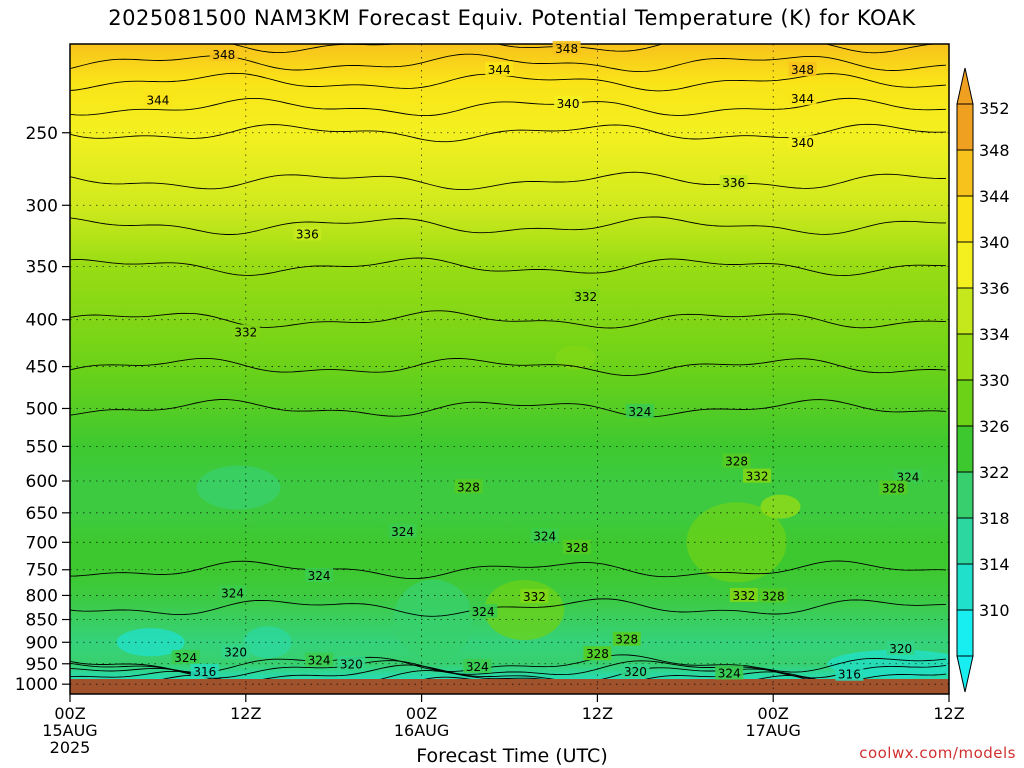 The width and height of the screenshot is (1024, 768). I want to click on y-tick-label: 450, so click(42, 368).